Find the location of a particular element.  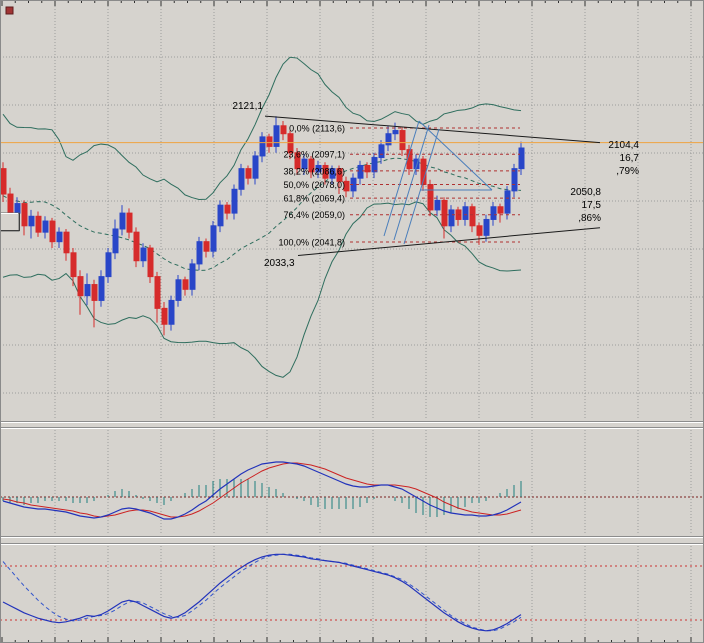

upper-trendline is located at coordinates (432, 129).